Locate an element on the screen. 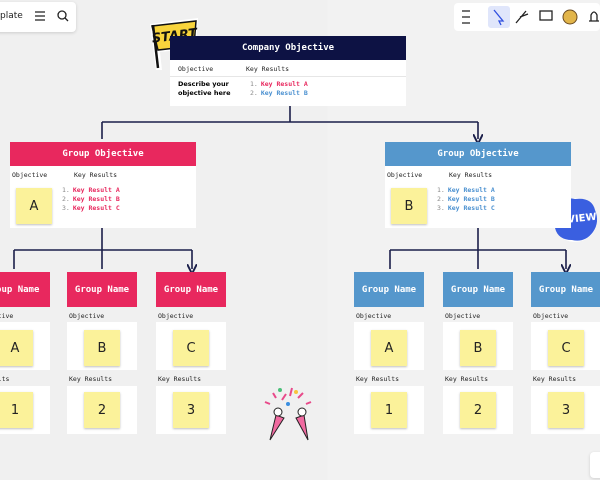  group-name-header: roup Name is located at coordinates (25, 289).